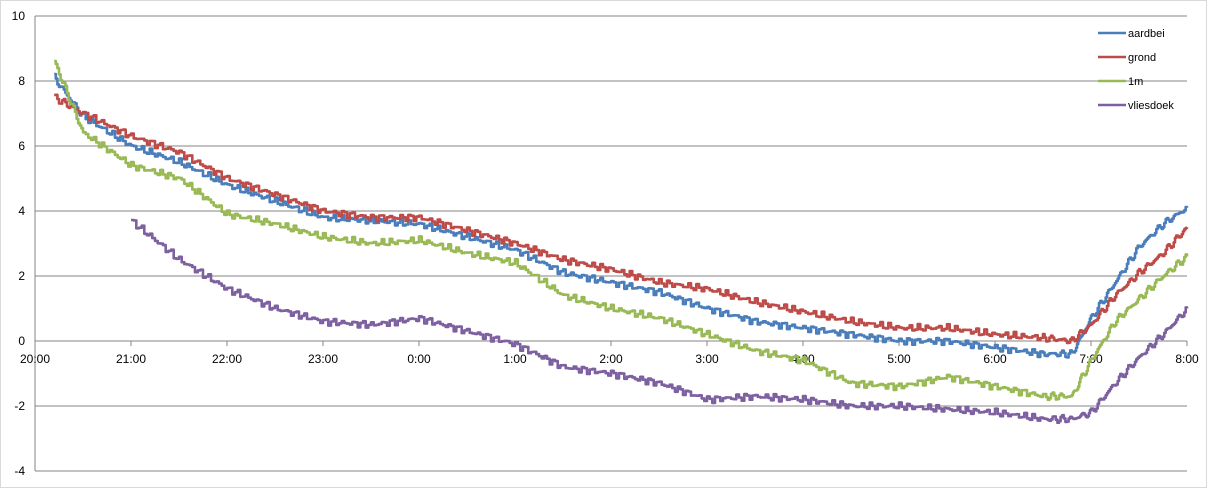 The image size is (1207, 488). I want to click on legend-label-aardbei: aardbei, so click(1146, 34).